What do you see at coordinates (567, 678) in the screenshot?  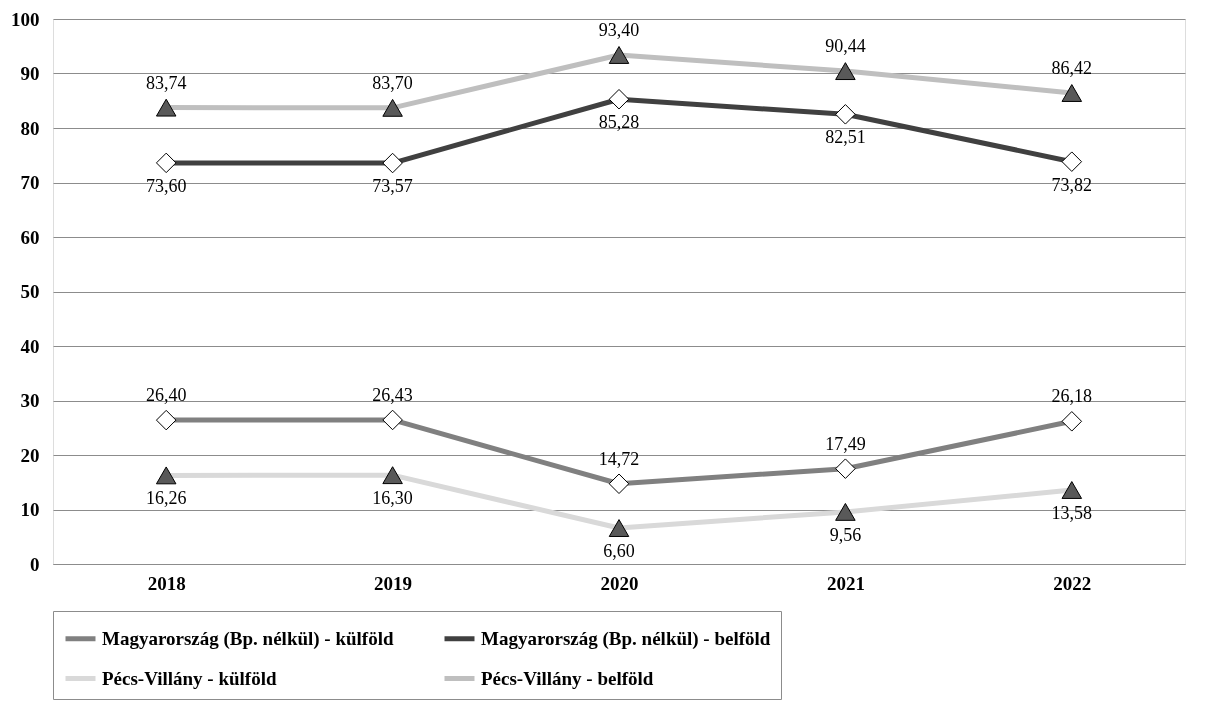 I see `legend-label: Pécs-Villány - belföld` at bounding box center [567, 678].